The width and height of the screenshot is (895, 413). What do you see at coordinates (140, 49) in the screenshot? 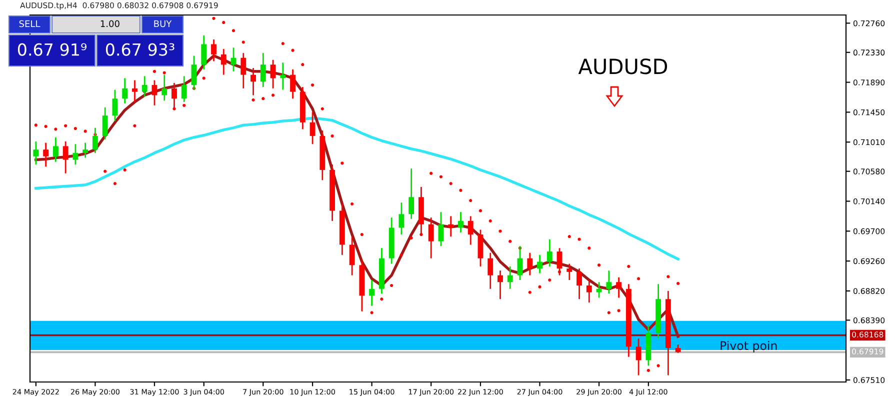
I see `annotation: 0.67 93³` at bounding box center [140, 49].